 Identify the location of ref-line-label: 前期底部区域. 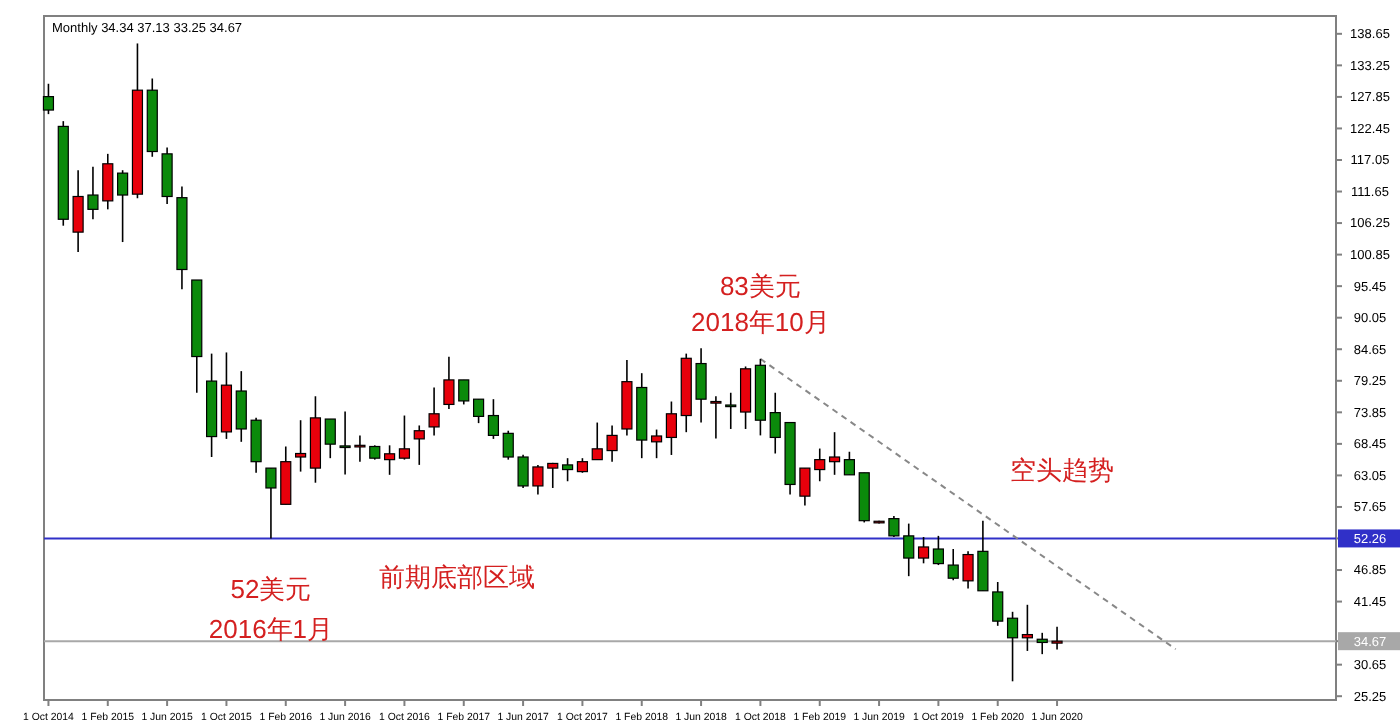
(457, 577).